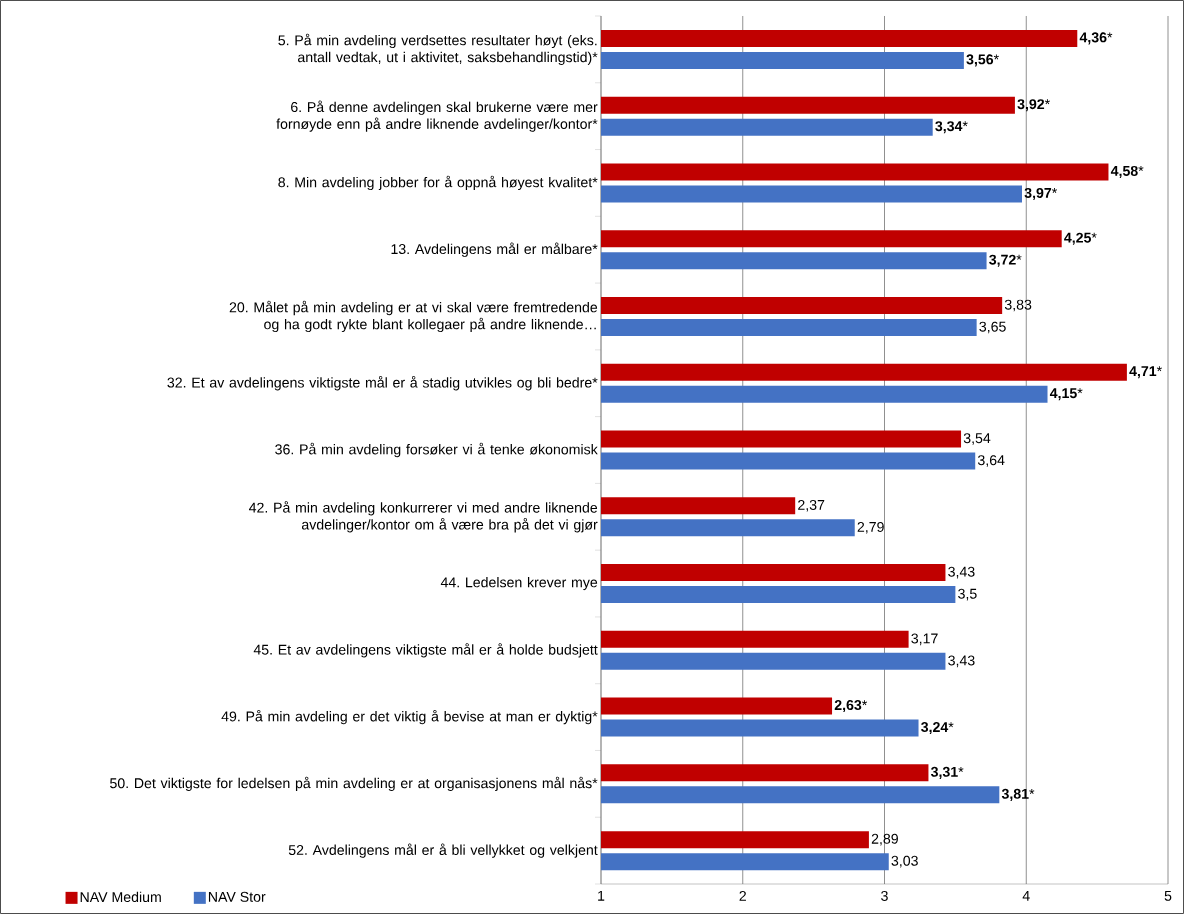 The width and height of the screenshot is (1184, 914). What do you see at coordinates (811, 505) in the screenshot?
I see `data-label: 2,37` at bounding box center [811, 505].